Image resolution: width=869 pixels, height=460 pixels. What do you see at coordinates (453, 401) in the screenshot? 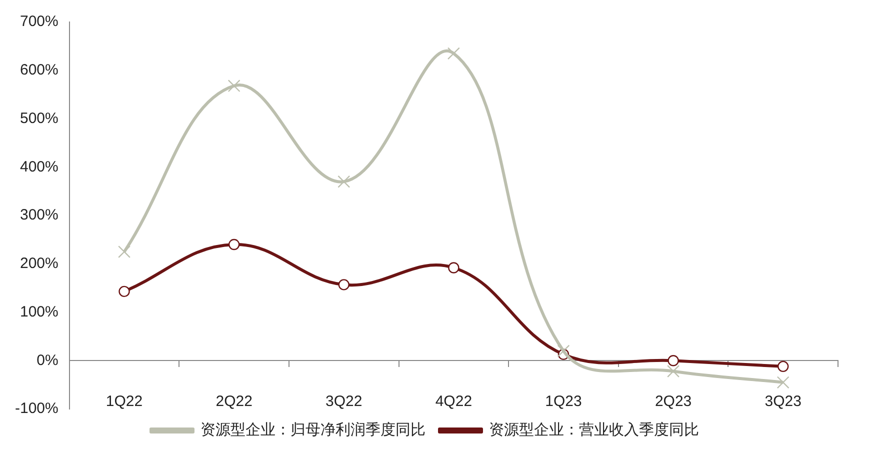
I see `x-tick-label: 4Q22` at bounding box center [453, 401].